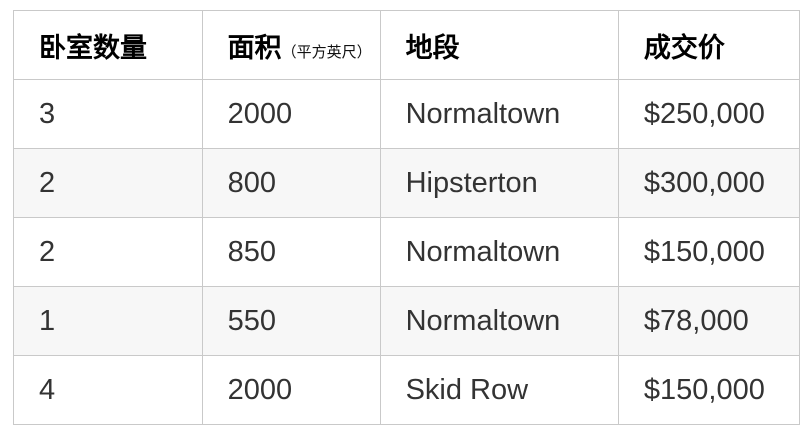 This screenshot has height=437, width=800. I want to click on cell-bedrooms: 4, so click(108, 390).